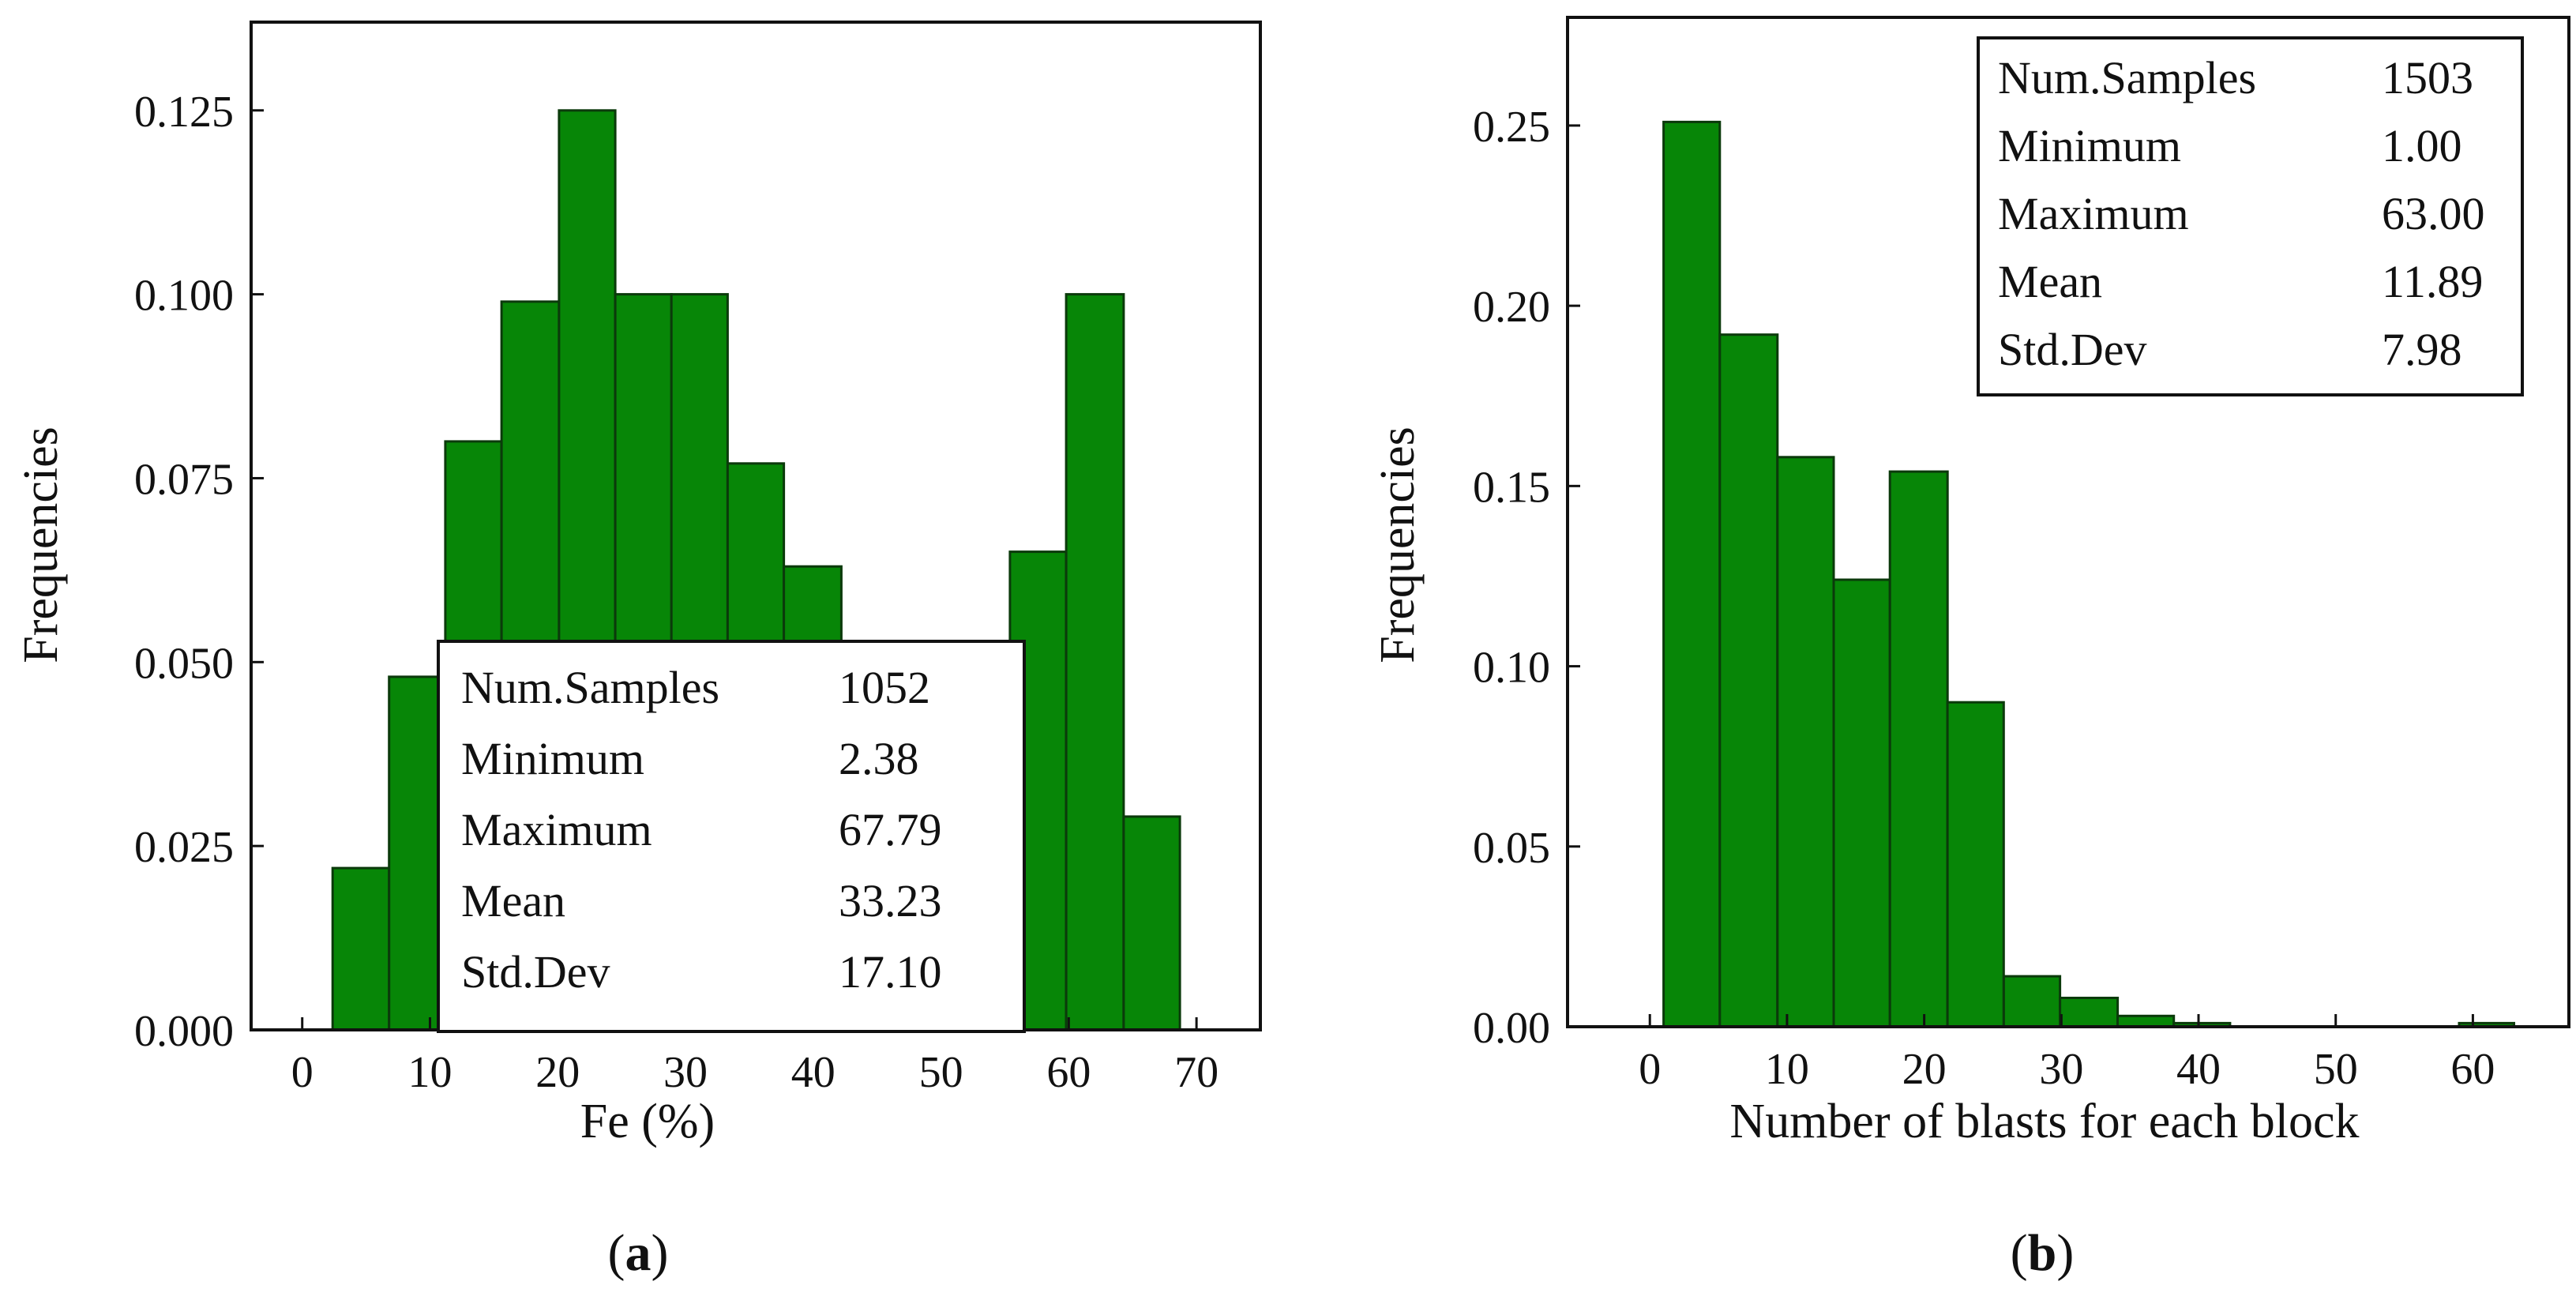 Image resolution: width=2576 pixels, height=1300 pixels. What do you see at coordinates (1511, 127) in the screenshot?
I see `y-tick-label: 0.25` at bounding box center [1511, 127].